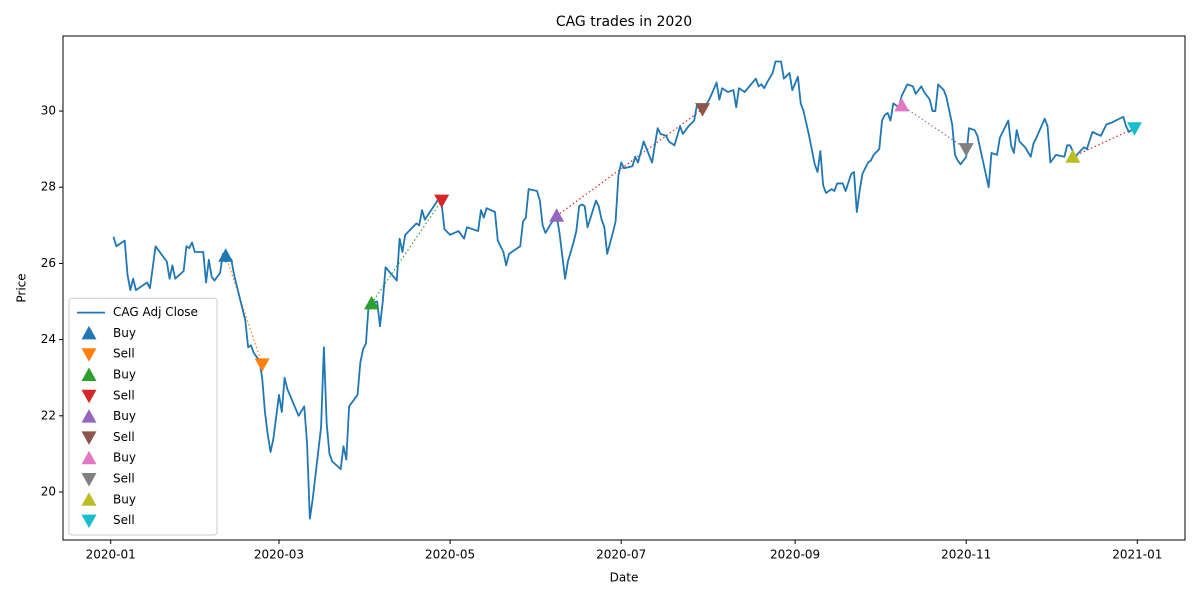  I want to click on x-tick-label: 2020-11, so click(966, 555).